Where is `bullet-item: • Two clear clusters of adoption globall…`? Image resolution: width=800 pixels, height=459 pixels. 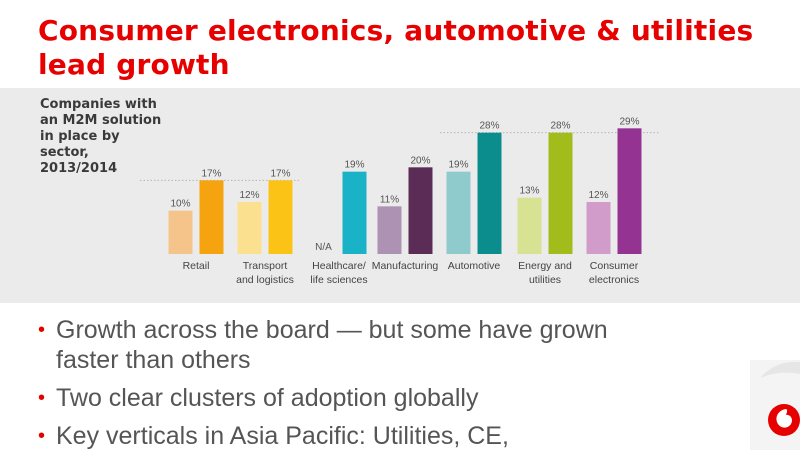
bullet-item: • Two clear clusters of adoption globall… is located at coordinates (398, 398).